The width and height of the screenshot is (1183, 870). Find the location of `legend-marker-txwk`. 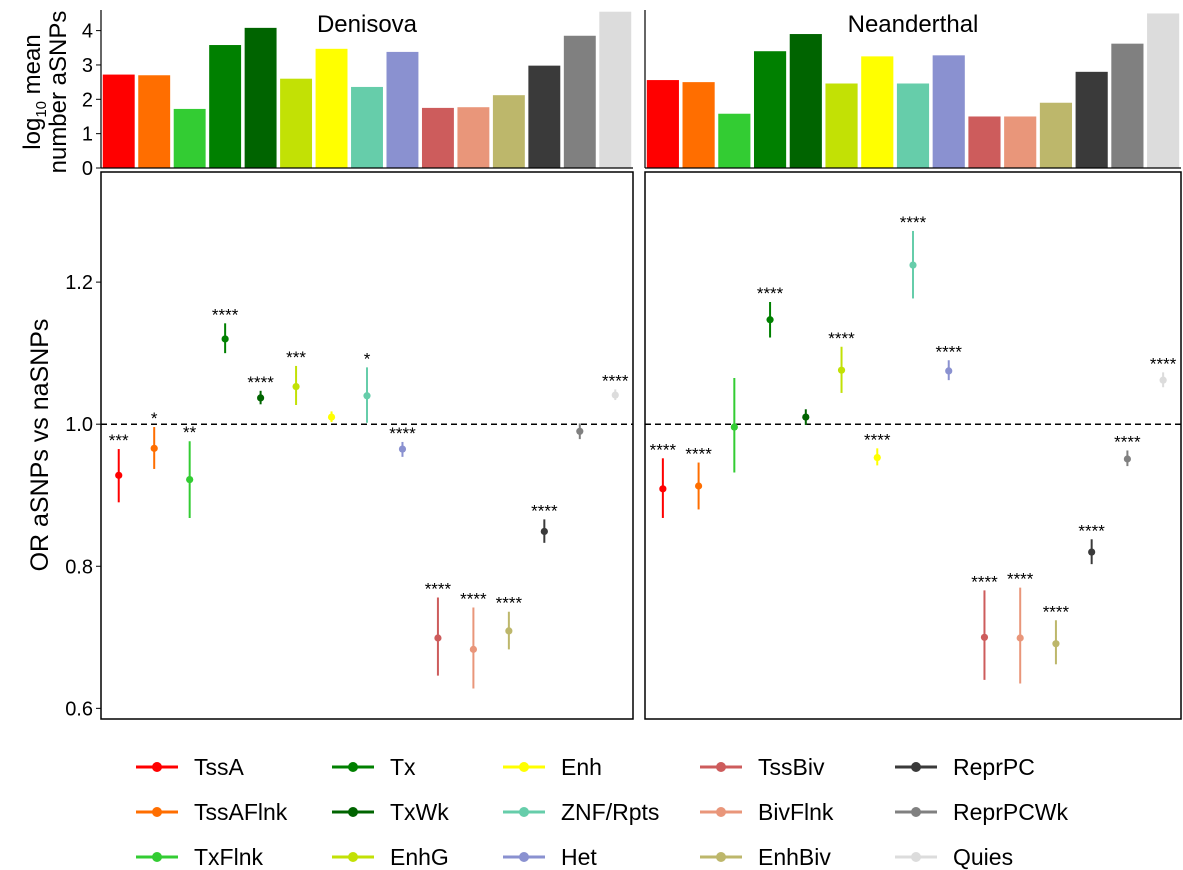

legend-marker-txwk is located at coordinates (353, 812).